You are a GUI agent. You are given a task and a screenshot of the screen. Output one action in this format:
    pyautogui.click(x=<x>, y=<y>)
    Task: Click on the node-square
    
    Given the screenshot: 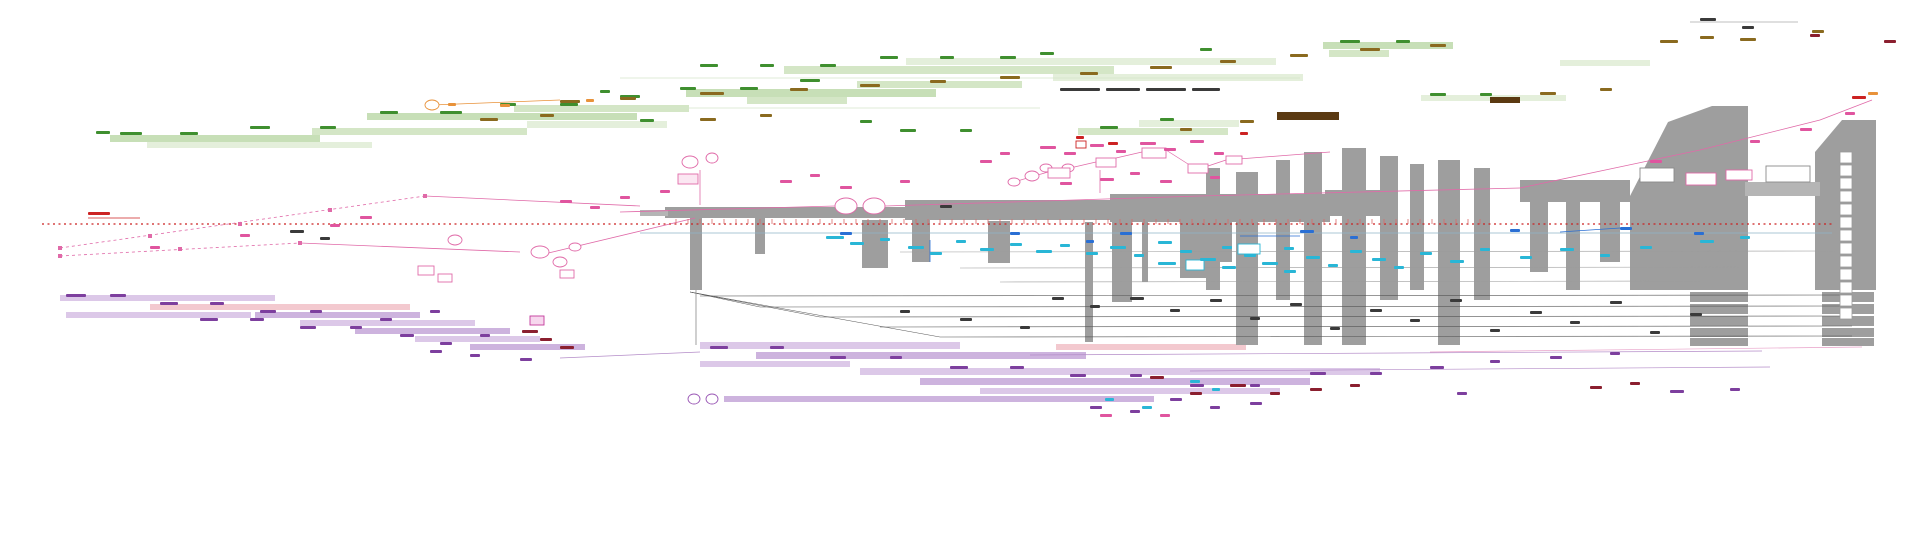 What is the action you would take?
    pyautogui.click(x=240, y=224)
    